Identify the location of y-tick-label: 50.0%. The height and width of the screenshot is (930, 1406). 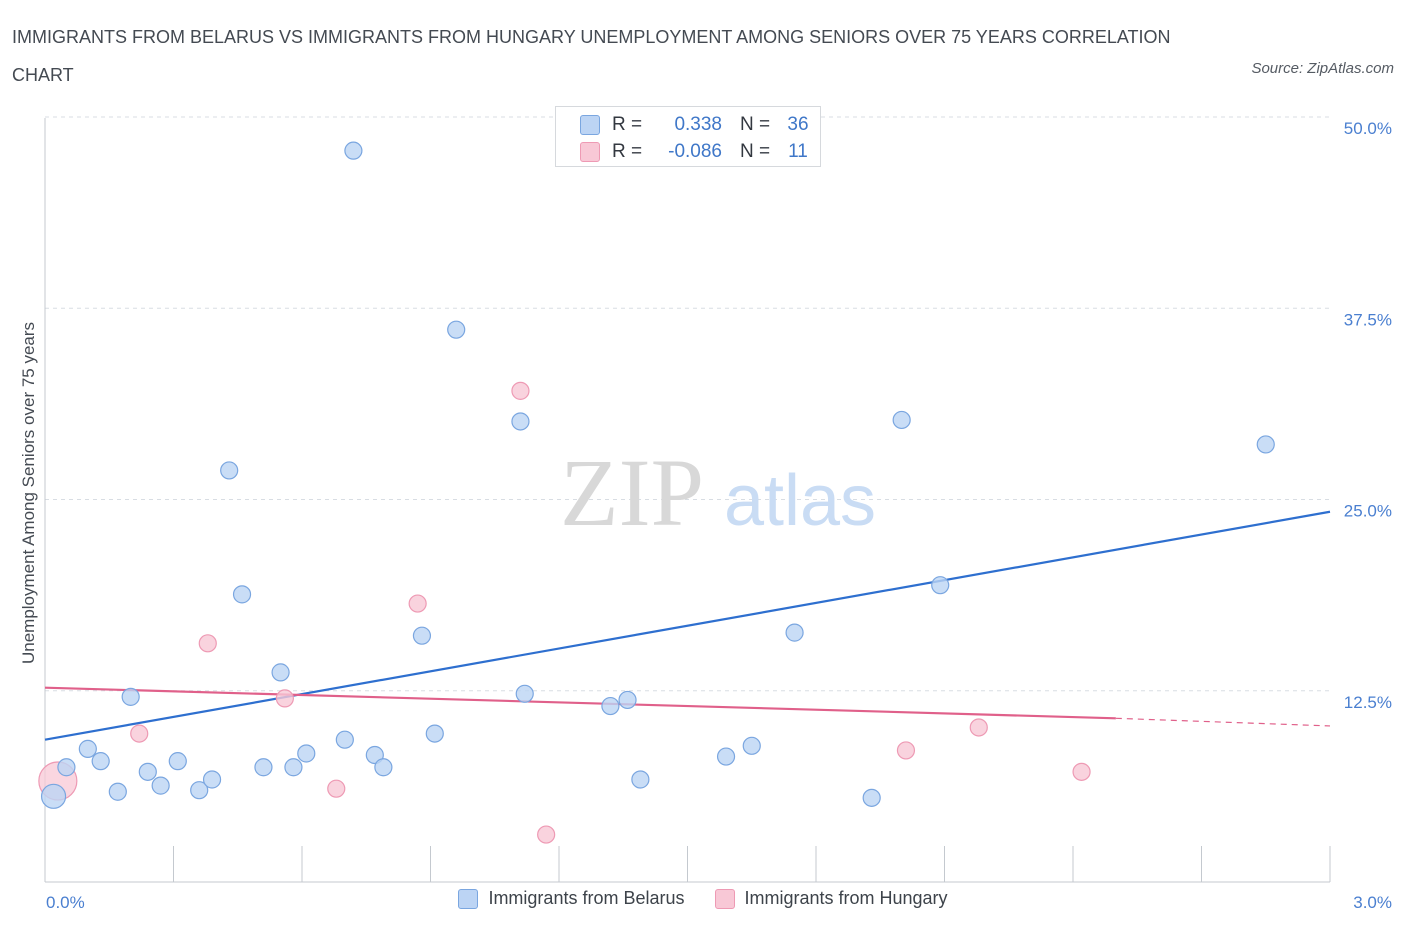
(1368, 128).